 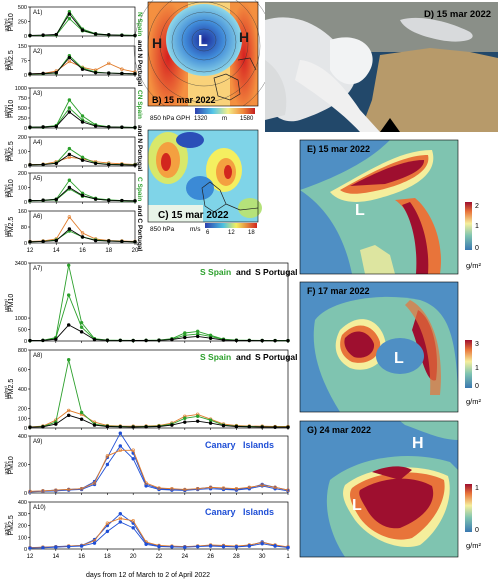 I want to click on x-tick-label: 28, so click(x=236, y=557).